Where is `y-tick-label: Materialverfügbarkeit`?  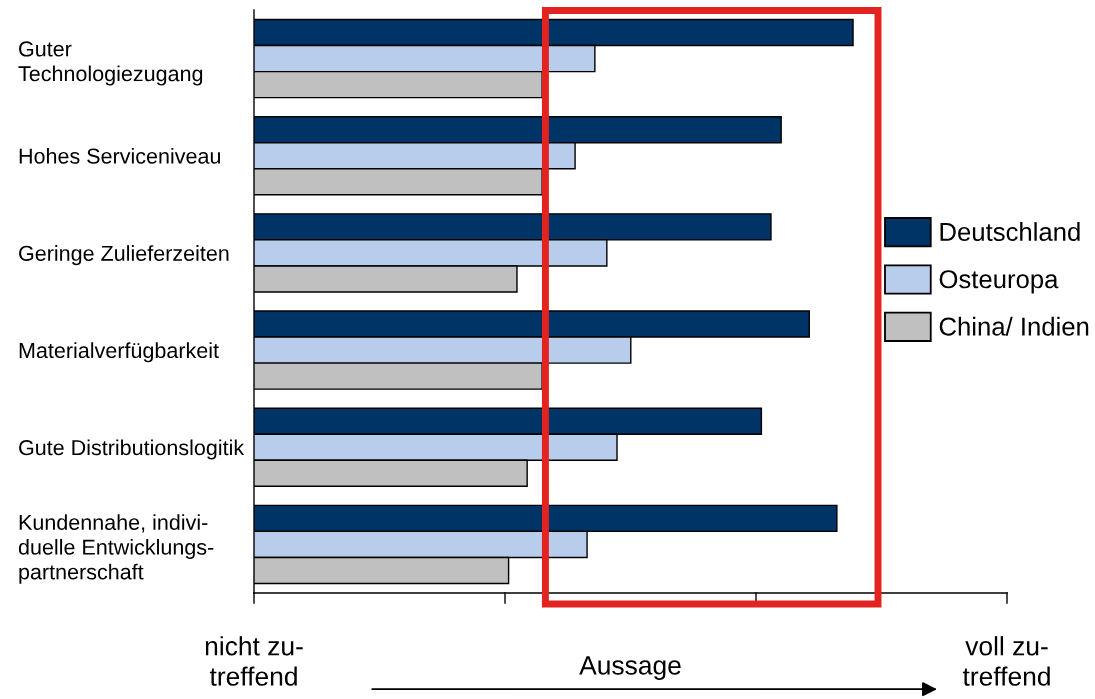 y-tick-label: Materialverfügbarkeit is located at coordinates (119, 352).